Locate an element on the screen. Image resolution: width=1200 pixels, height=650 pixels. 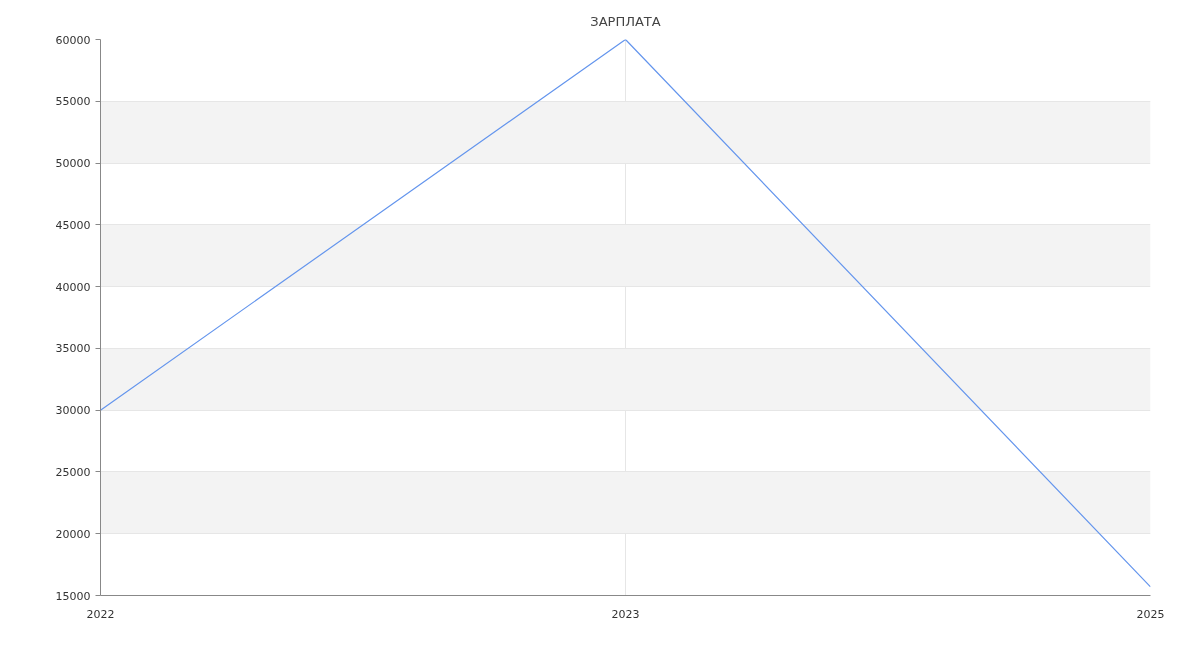
y-tick-label: 20000 is located at coordinates (73, 534).